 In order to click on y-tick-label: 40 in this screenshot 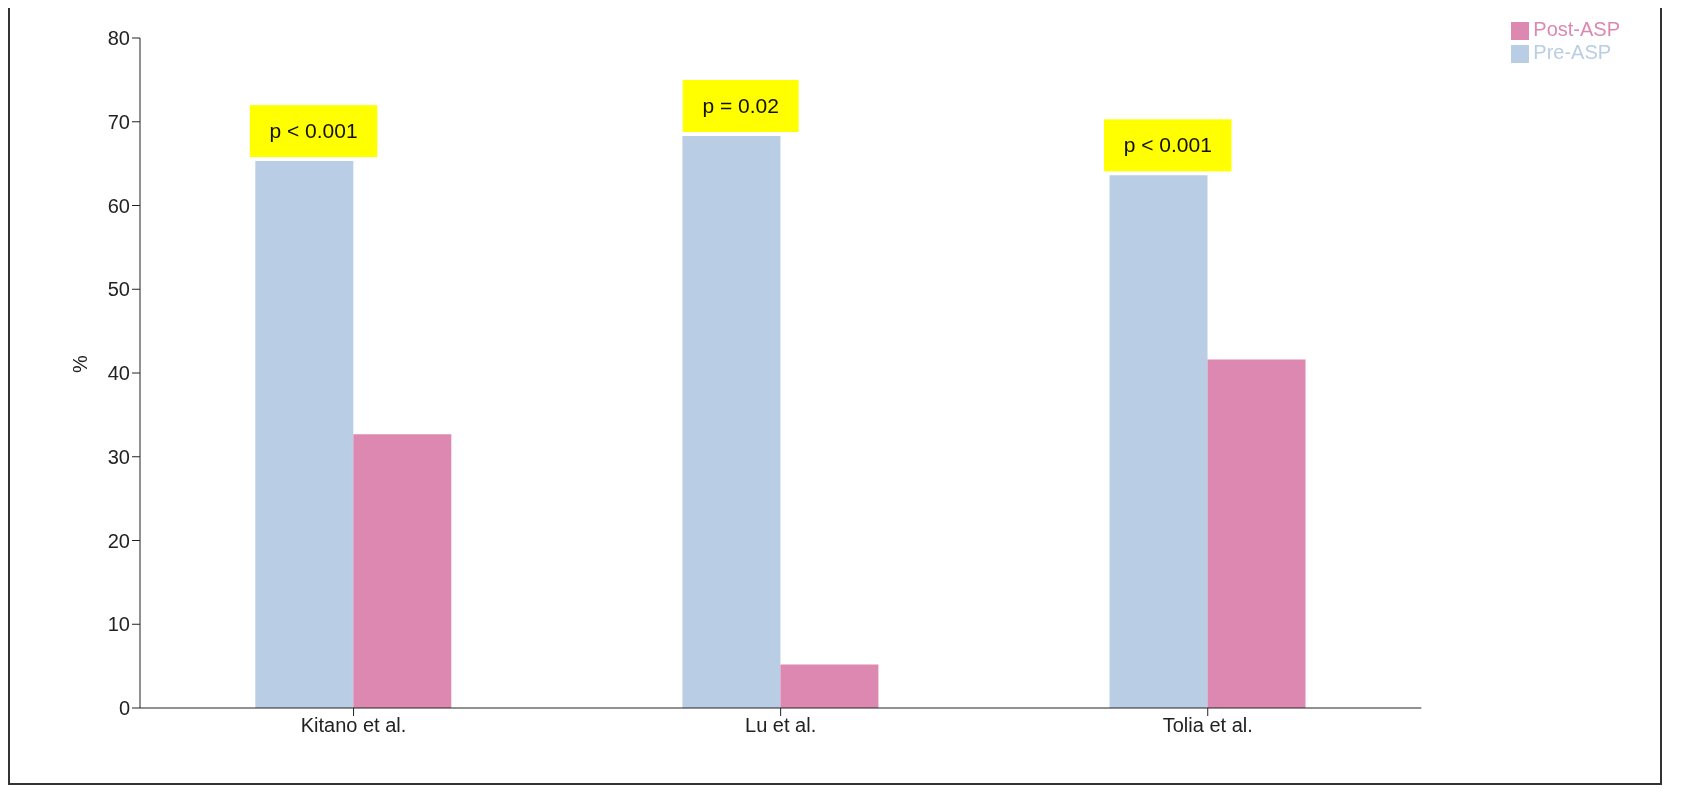, I will do `click(118, 373)`.